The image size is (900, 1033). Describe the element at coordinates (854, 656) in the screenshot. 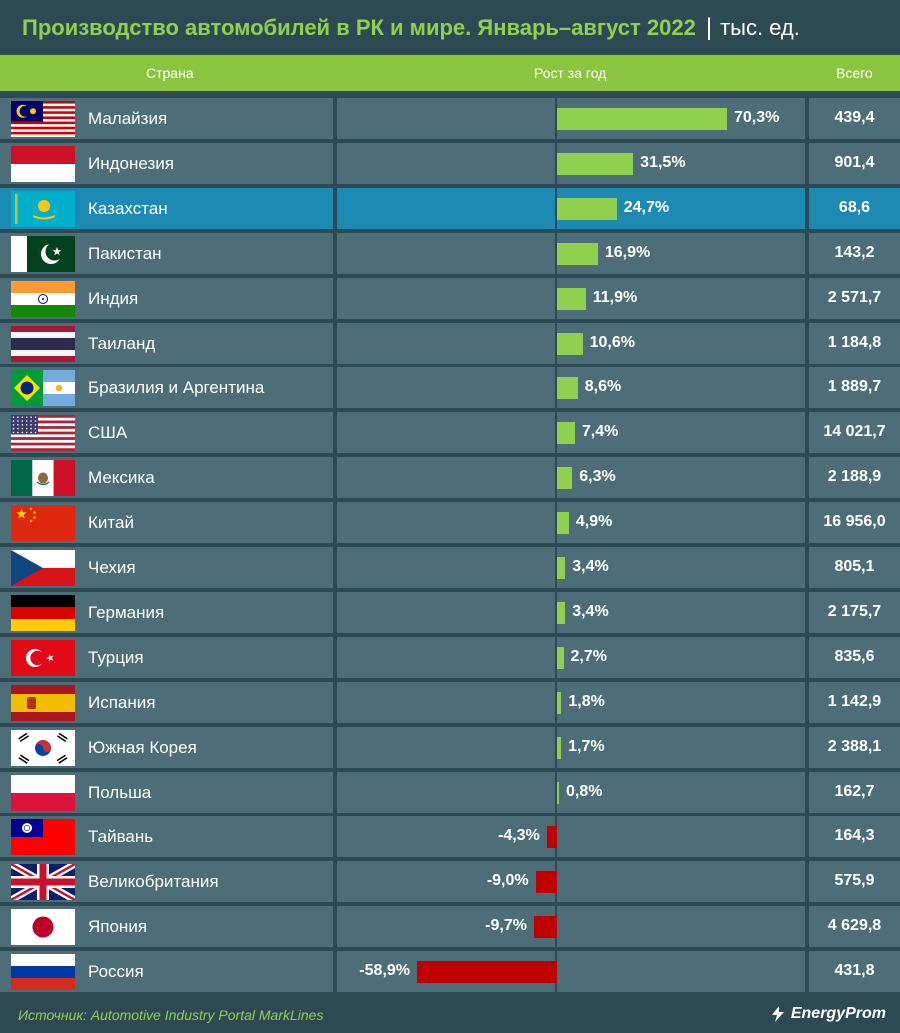

I see `total-value: 835,6` at that location.